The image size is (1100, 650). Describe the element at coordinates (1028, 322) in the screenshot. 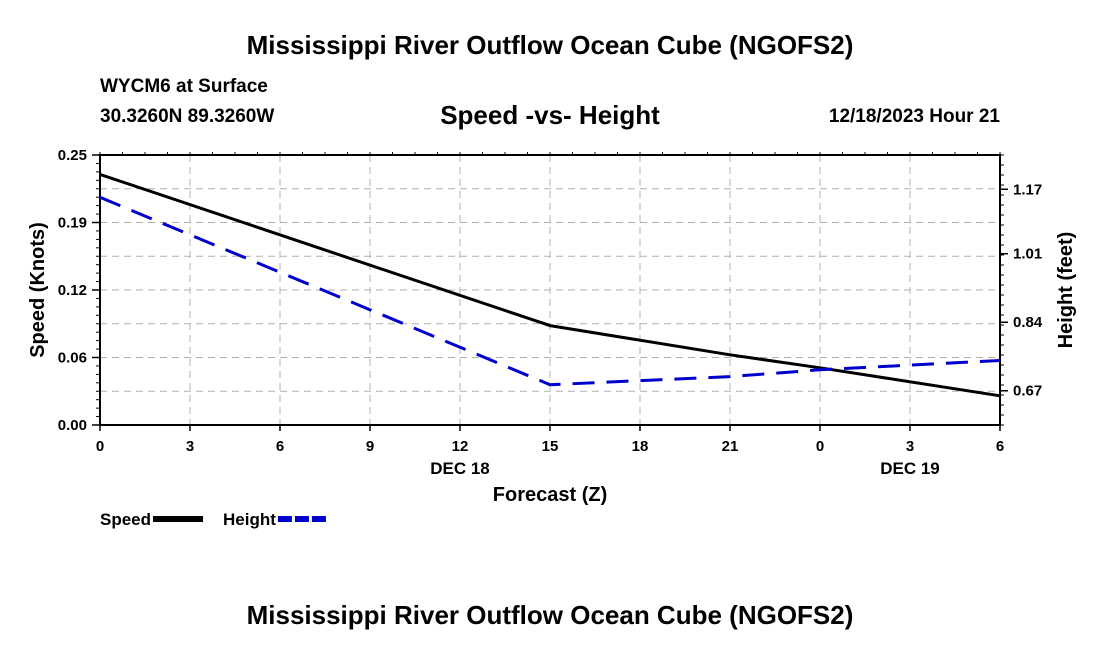

I see `y-tick-label-right: 0.84` at that location.